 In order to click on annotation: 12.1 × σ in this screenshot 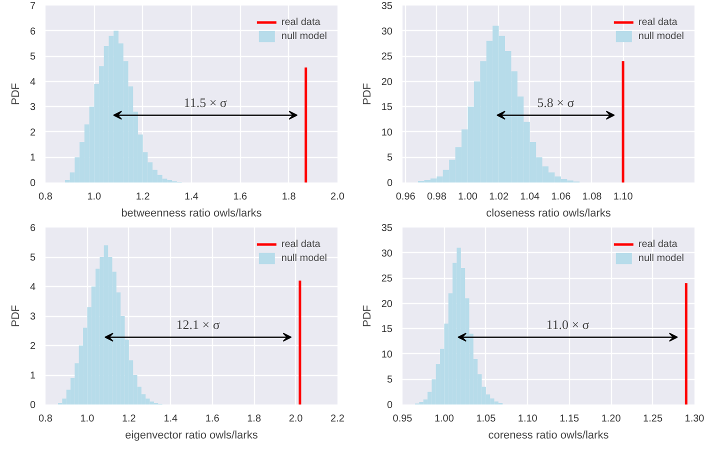, I will do `click(198, 324)`.